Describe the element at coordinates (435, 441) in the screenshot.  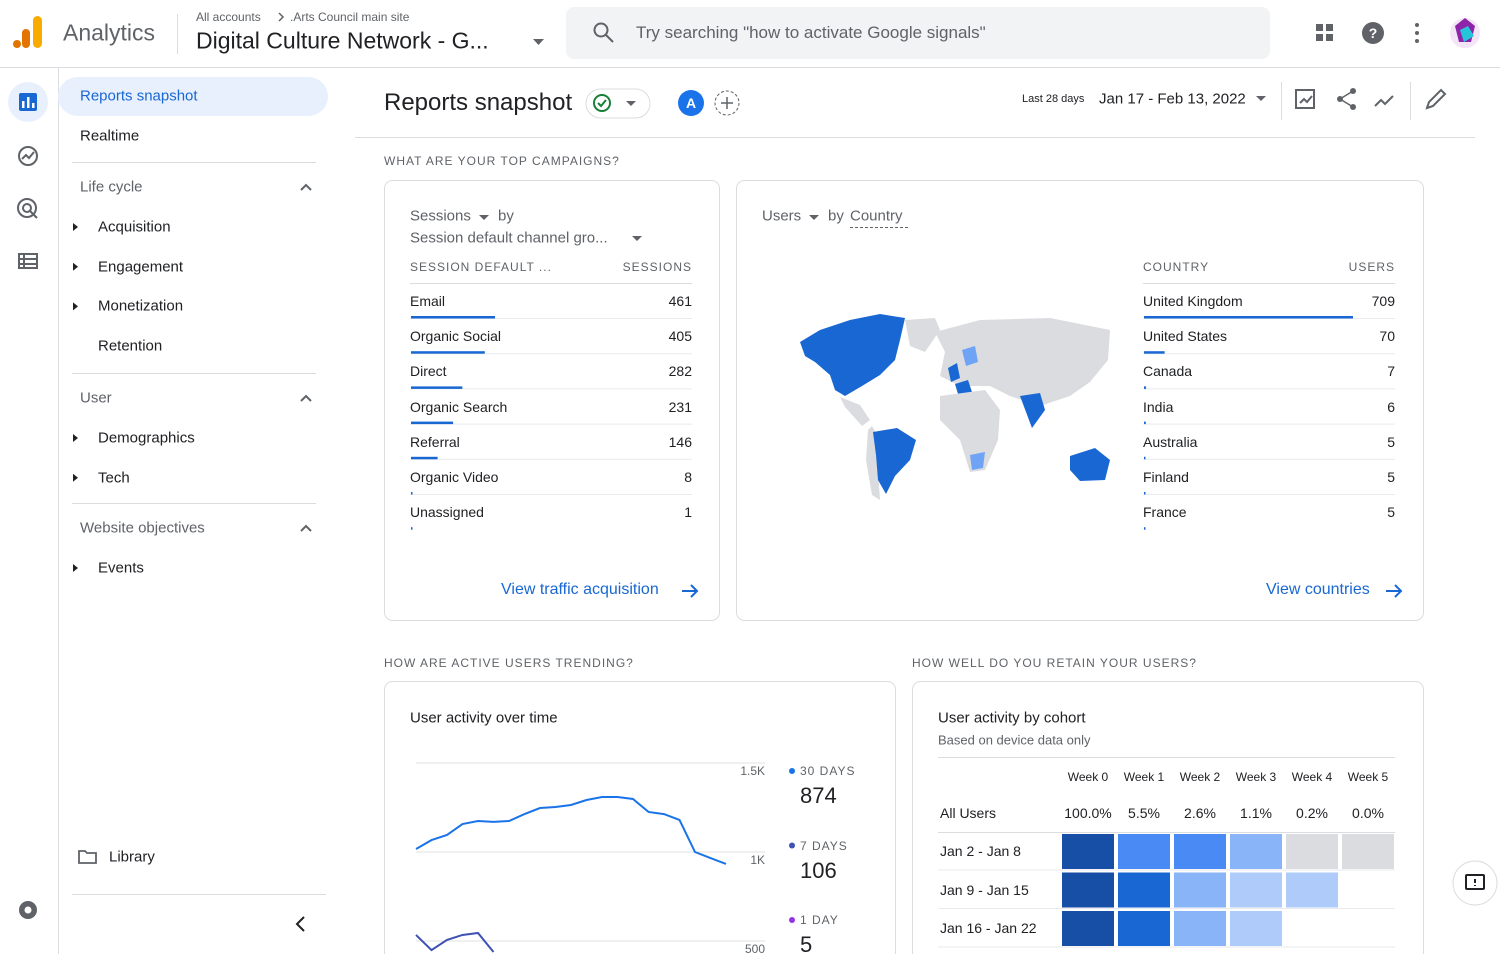
I see `row-label: Referral` at that location.